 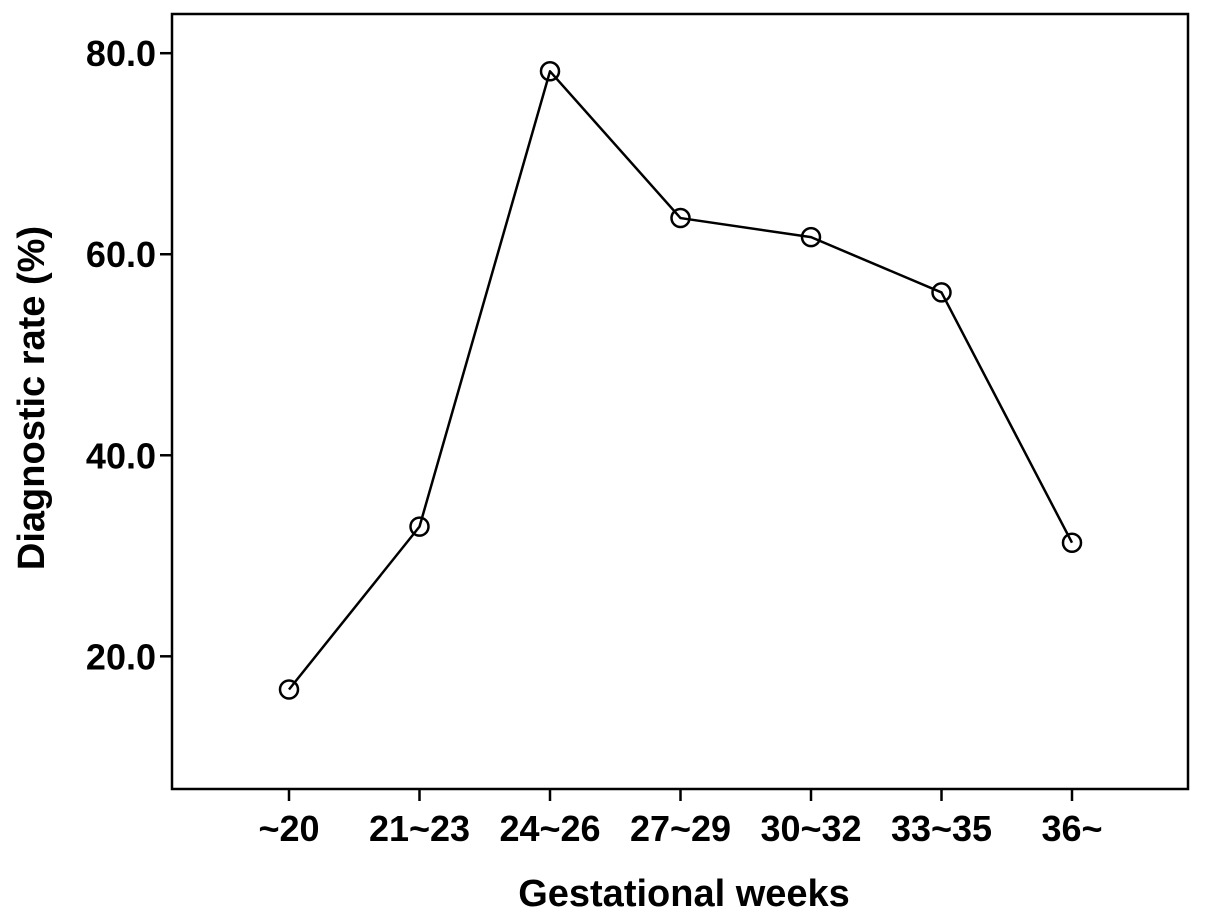 What do you see at coordinates (129, 355) in the screenshot?
I see `y-axis: 20.0 40.0 60.0 80.0` at bounding box center [129, 355].